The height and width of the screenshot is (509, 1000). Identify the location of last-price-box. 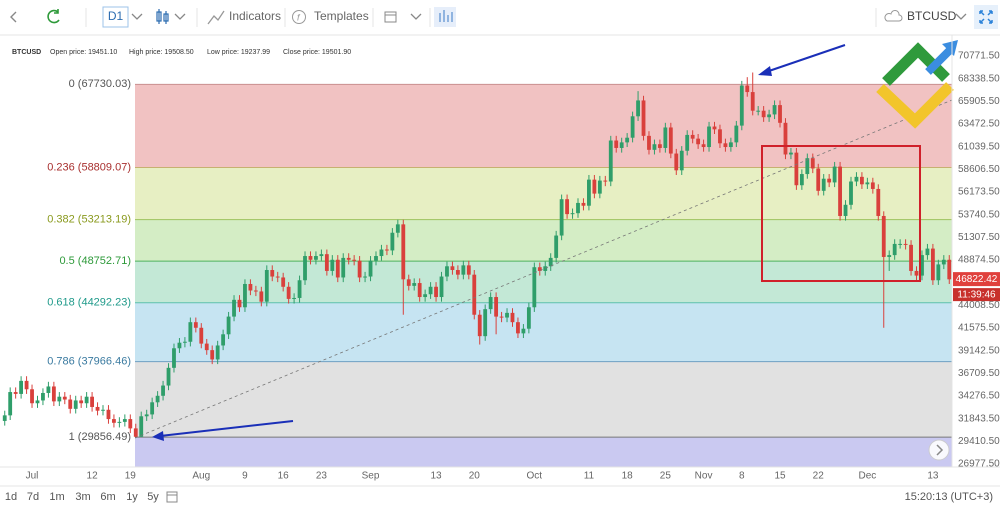
(976, 279).